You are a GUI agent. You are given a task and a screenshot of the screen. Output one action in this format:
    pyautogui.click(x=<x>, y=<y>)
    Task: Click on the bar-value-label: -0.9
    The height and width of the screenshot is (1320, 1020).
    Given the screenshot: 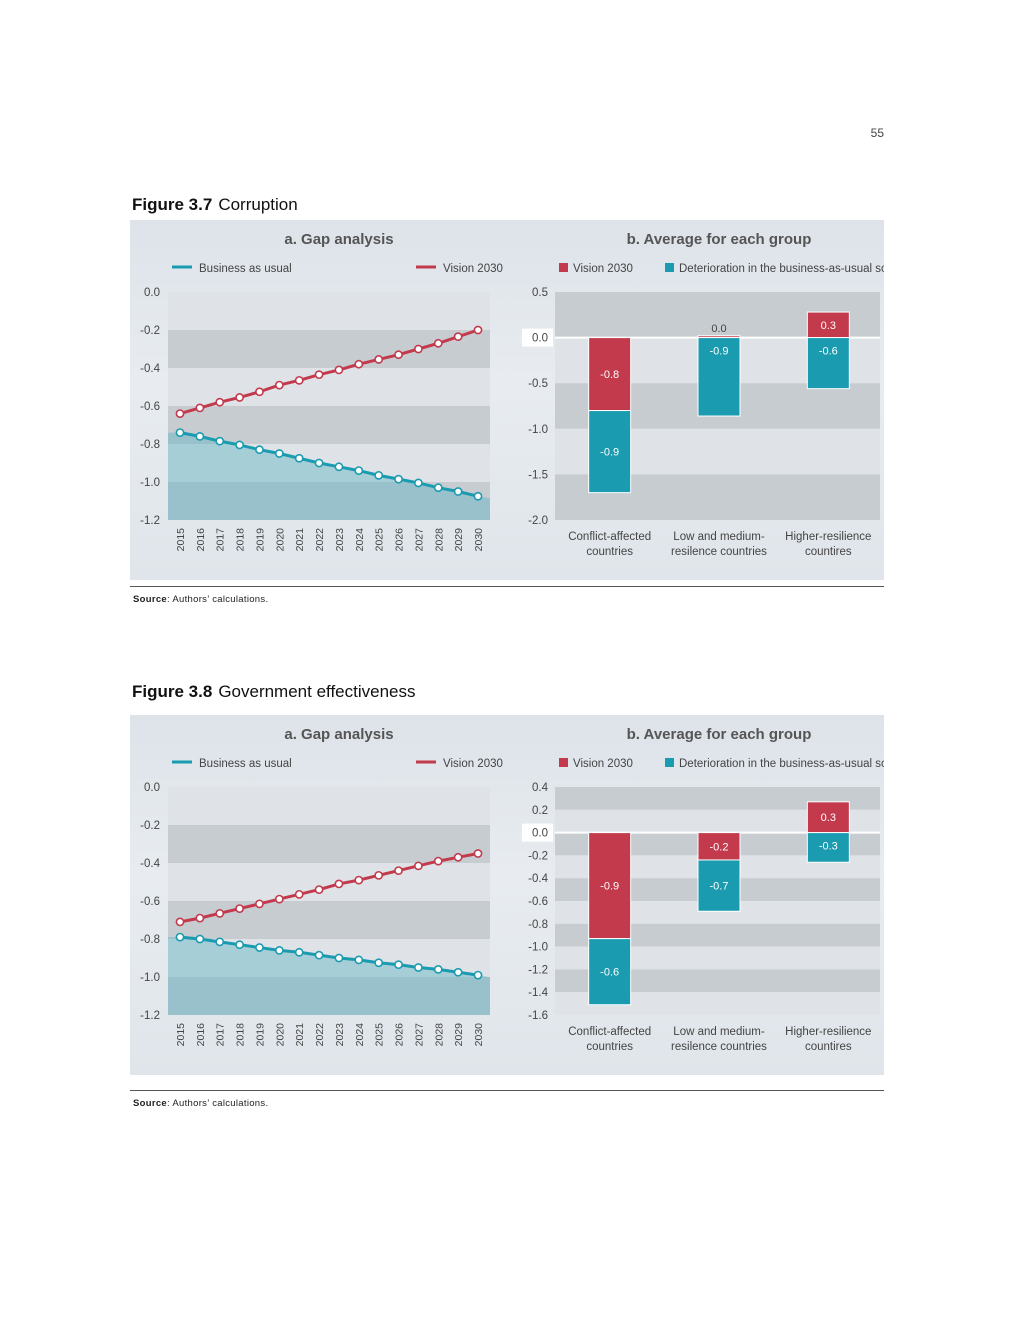 What is the action you would take?
    pyautogui.click(x=609, y=453)
    